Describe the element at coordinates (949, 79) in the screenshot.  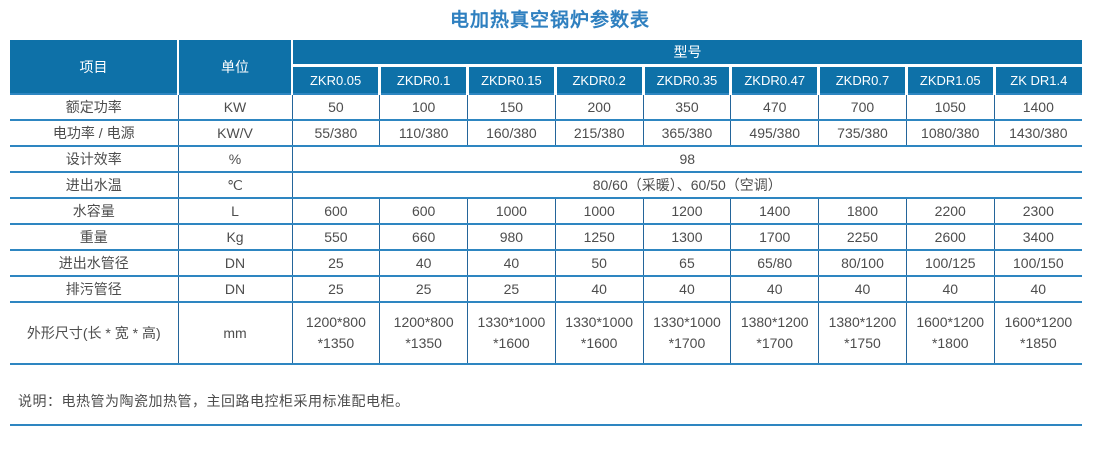
I see `column-header-model: ZKDR1.05` at that location.